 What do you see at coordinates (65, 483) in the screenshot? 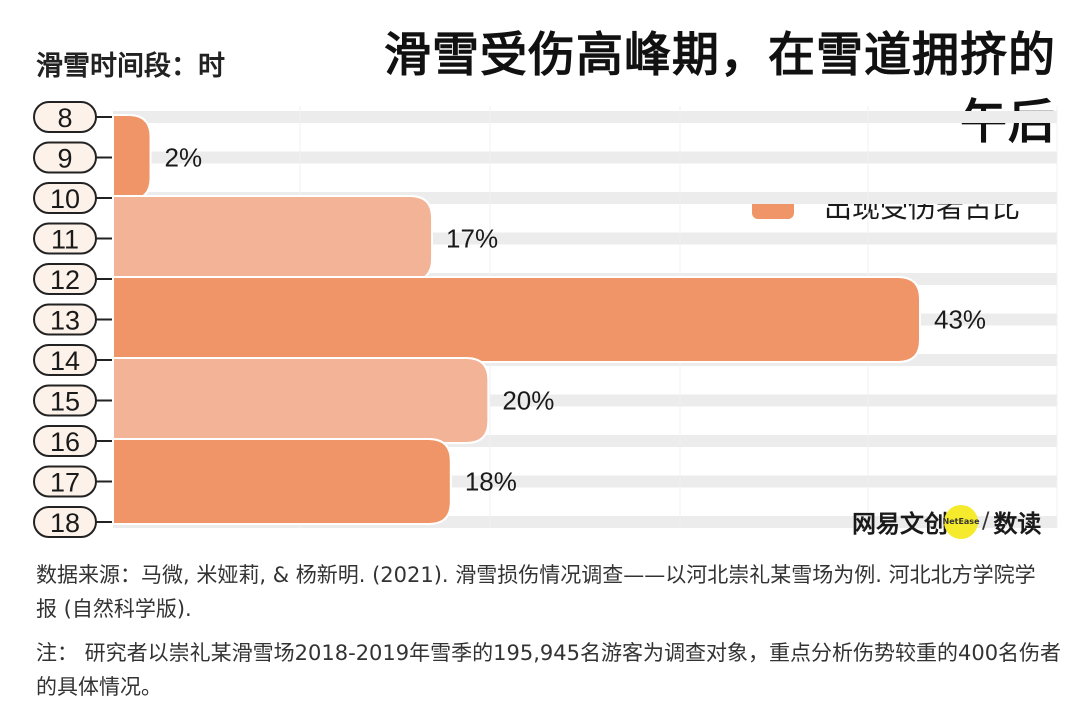
I see `hour-label: 17` at bounding box center [65, 483].